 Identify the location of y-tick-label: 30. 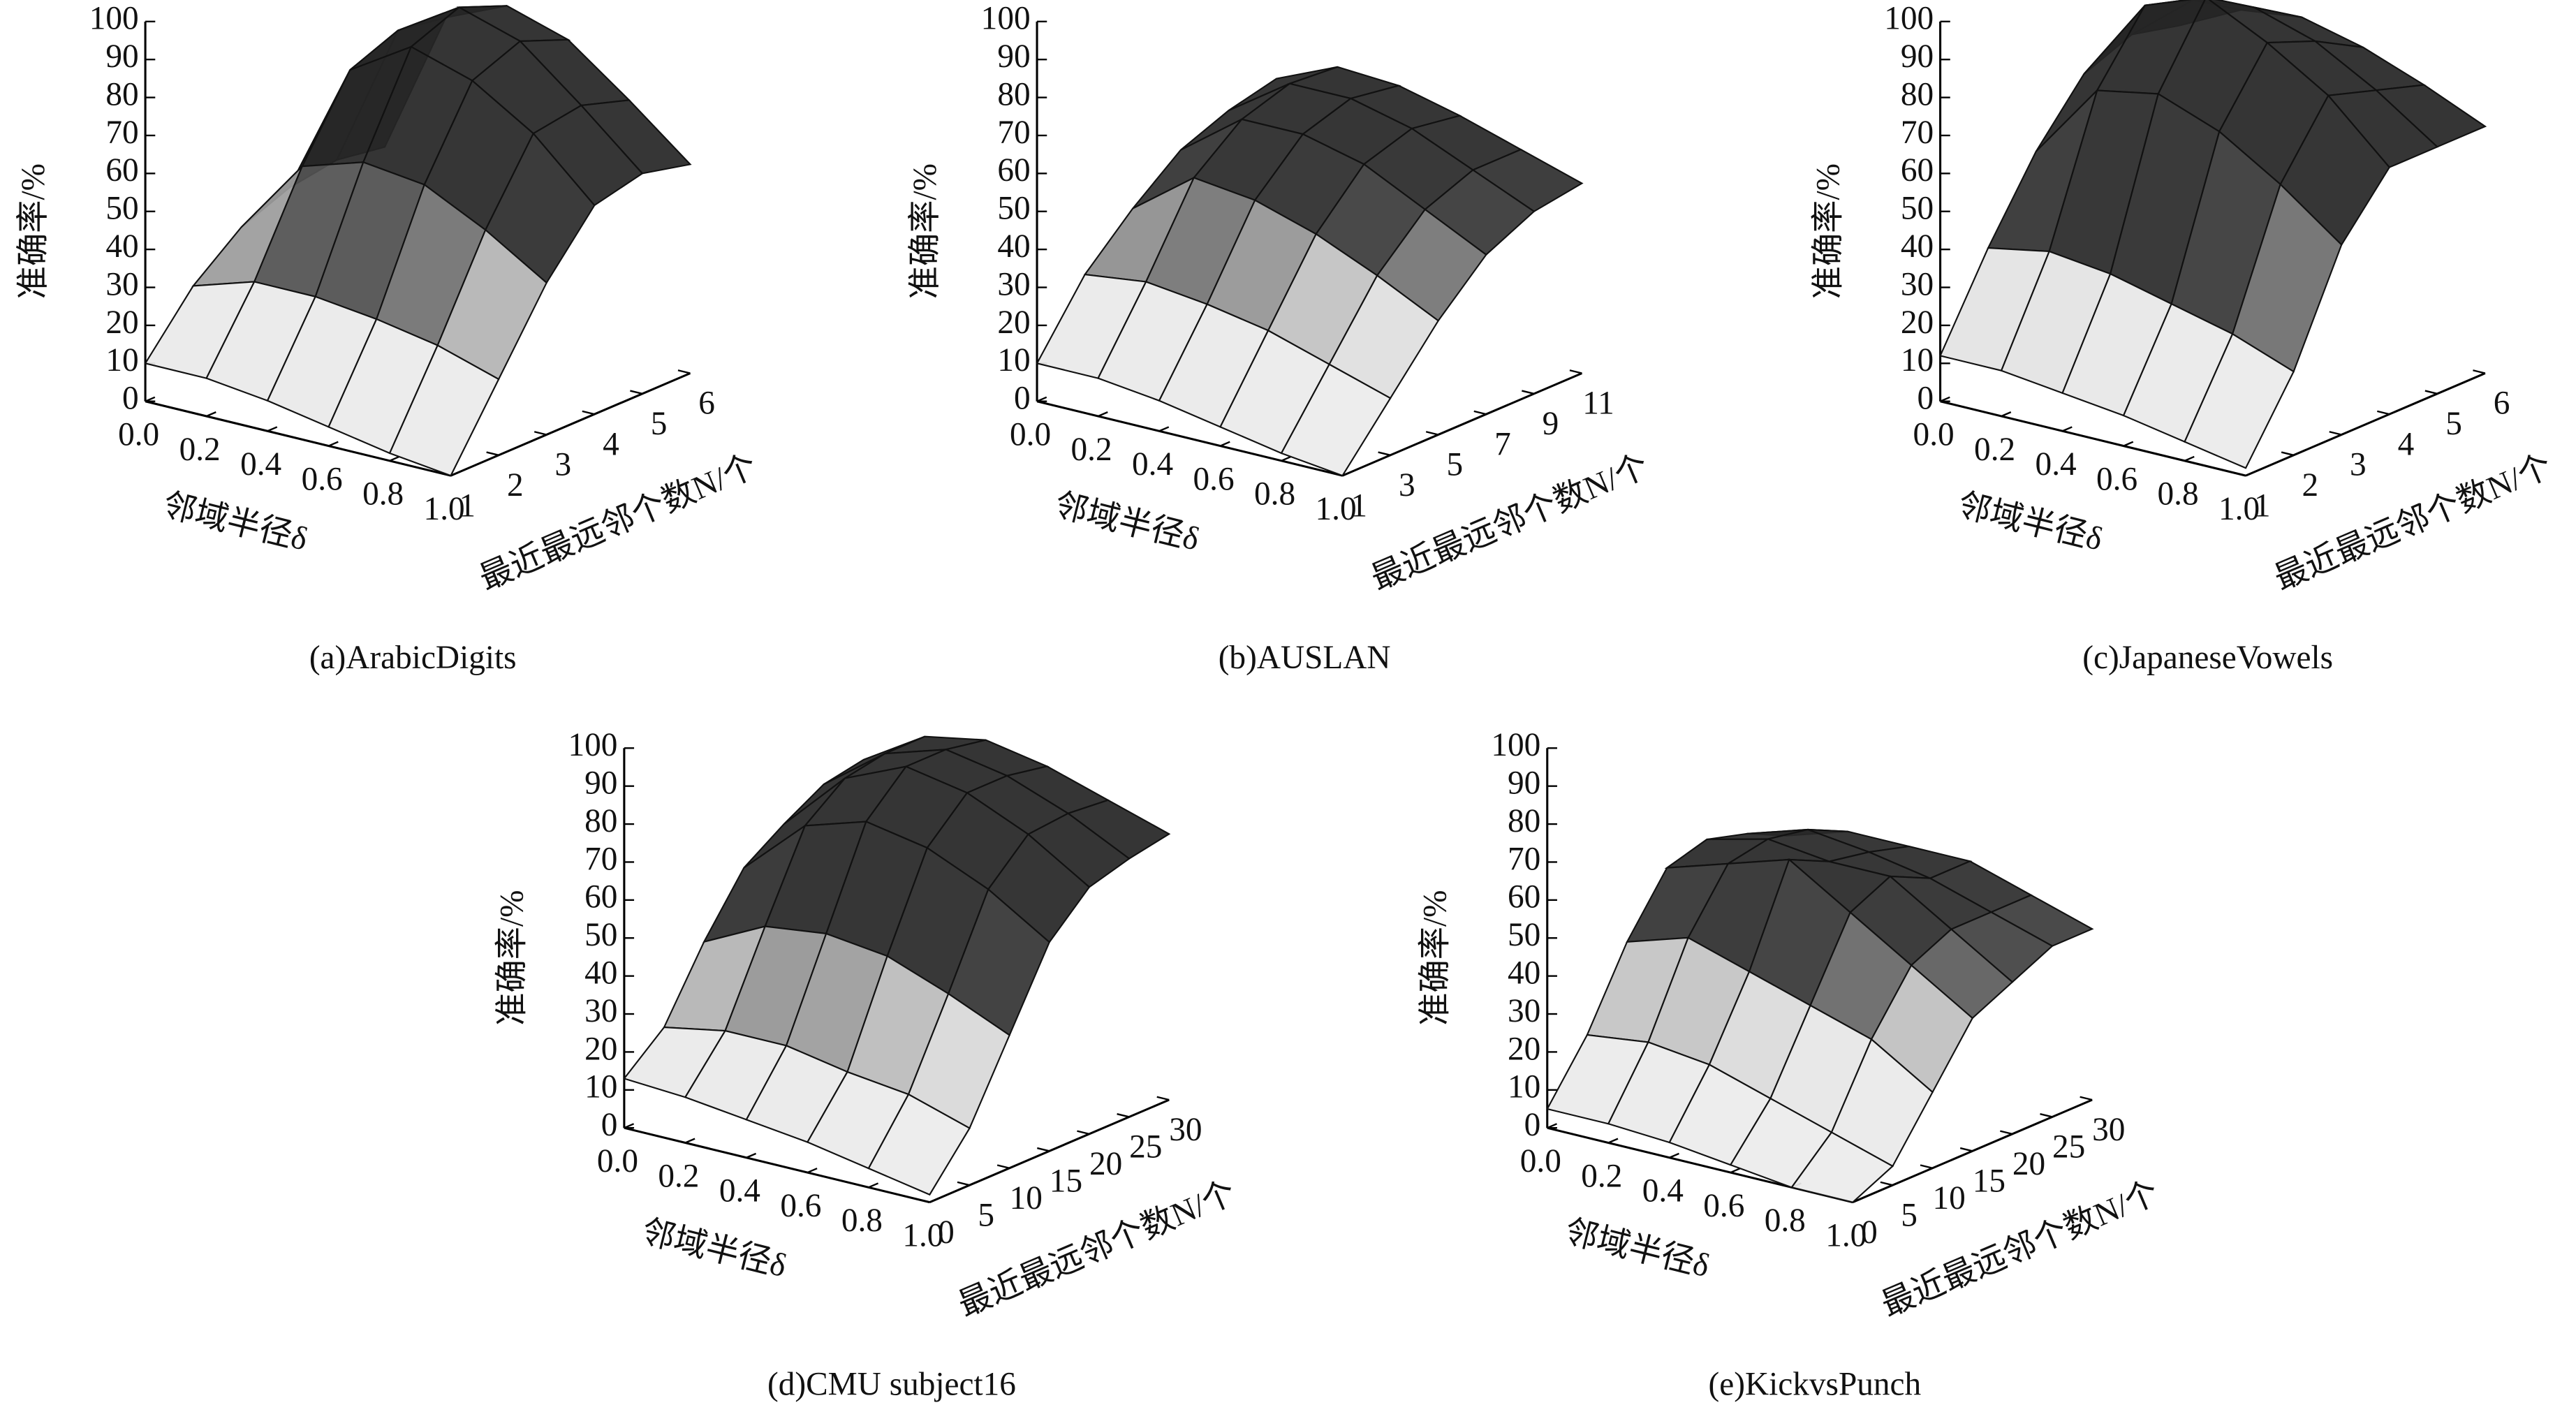
(1185, 1130).